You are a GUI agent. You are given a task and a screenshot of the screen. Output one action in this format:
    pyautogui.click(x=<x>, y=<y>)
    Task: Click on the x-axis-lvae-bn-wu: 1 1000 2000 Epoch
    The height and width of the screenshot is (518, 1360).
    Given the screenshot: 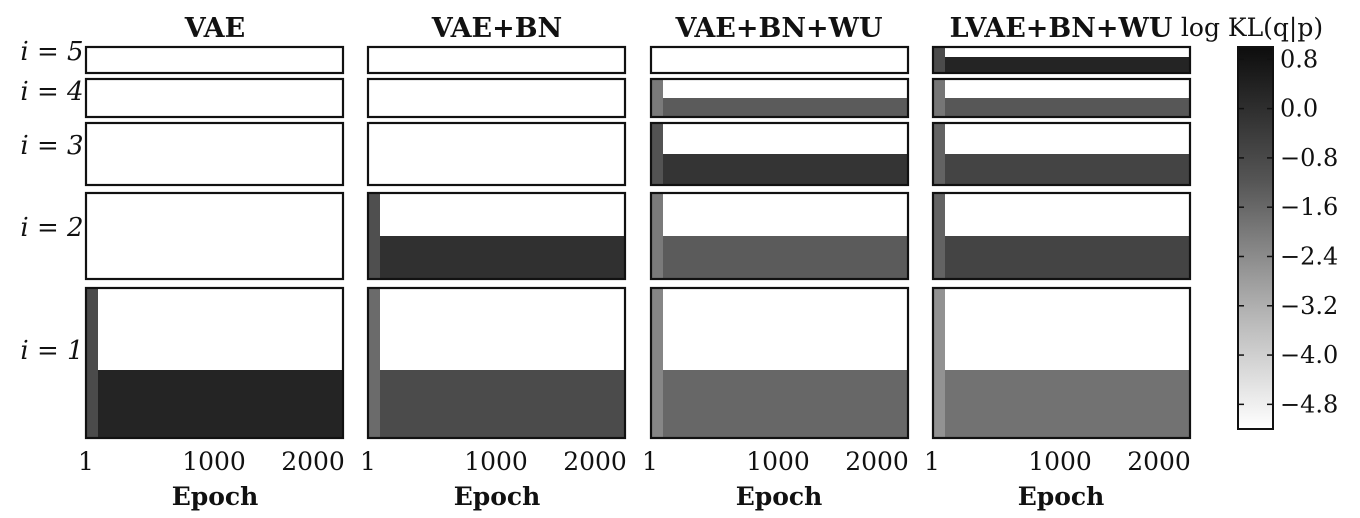 What is the action you would take?
    pyautogui.click(x=1057, y=479)
    